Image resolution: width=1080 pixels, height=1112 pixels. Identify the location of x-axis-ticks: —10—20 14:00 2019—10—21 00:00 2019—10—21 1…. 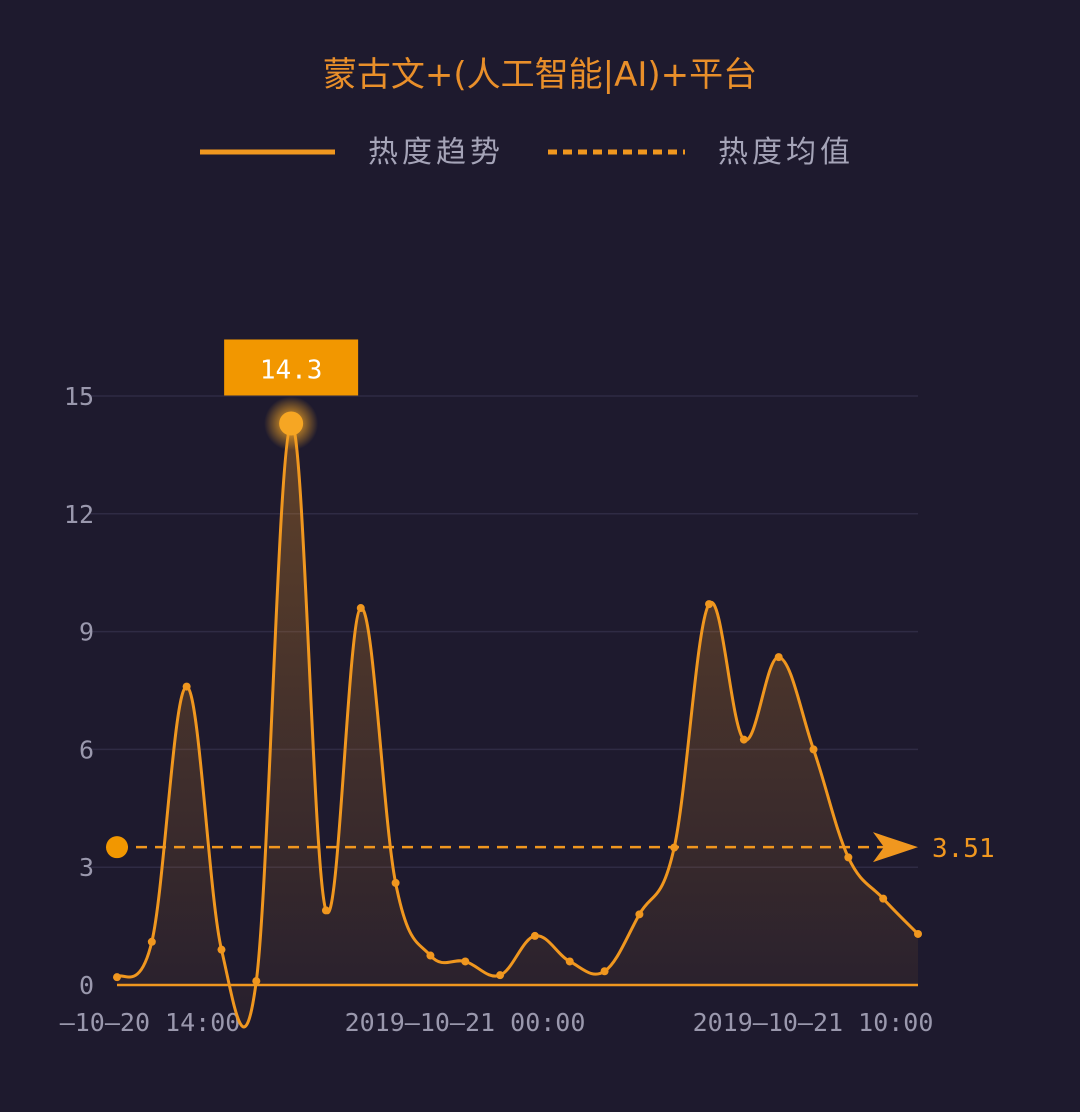
(497, 1022).